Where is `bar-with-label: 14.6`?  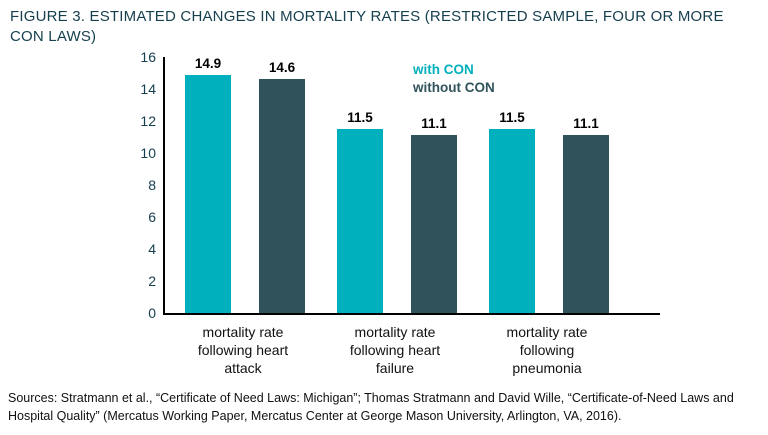 bar-with-label: 14.6 is located at coordinates (282, 186).